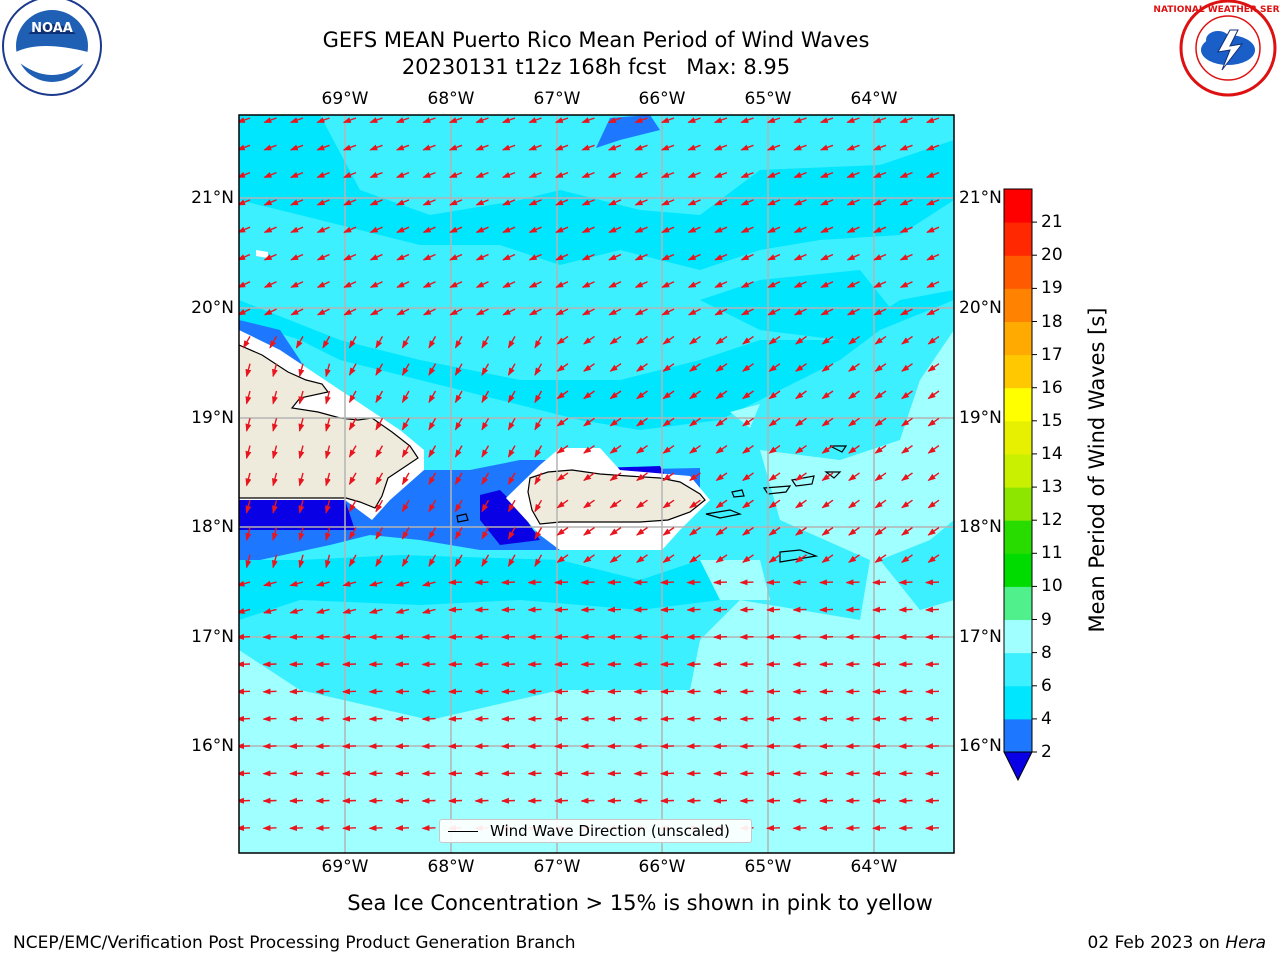 The image size is (1280, 960). Describe the element at coordinates (1018, 470) in the screenshot. I see `colorbar-frame` at that location.